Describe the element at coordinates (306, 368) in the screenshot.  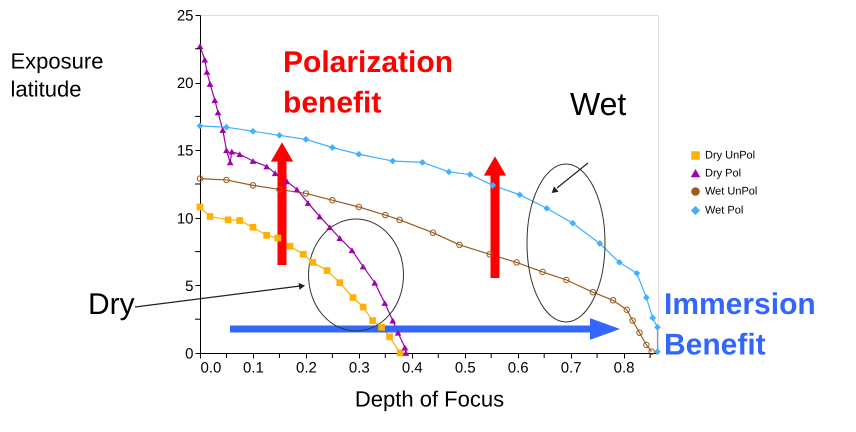
I see `x-tick-label: 0.2` at that location.